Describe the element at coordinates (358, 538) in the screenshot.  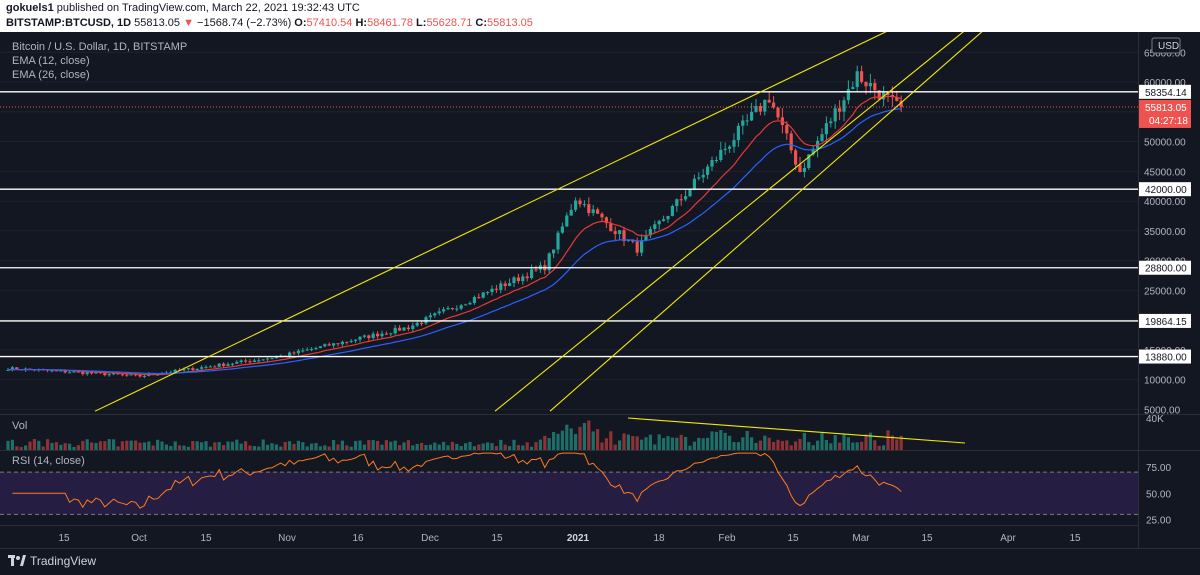
I see `time-axis-label: 16` at that location.